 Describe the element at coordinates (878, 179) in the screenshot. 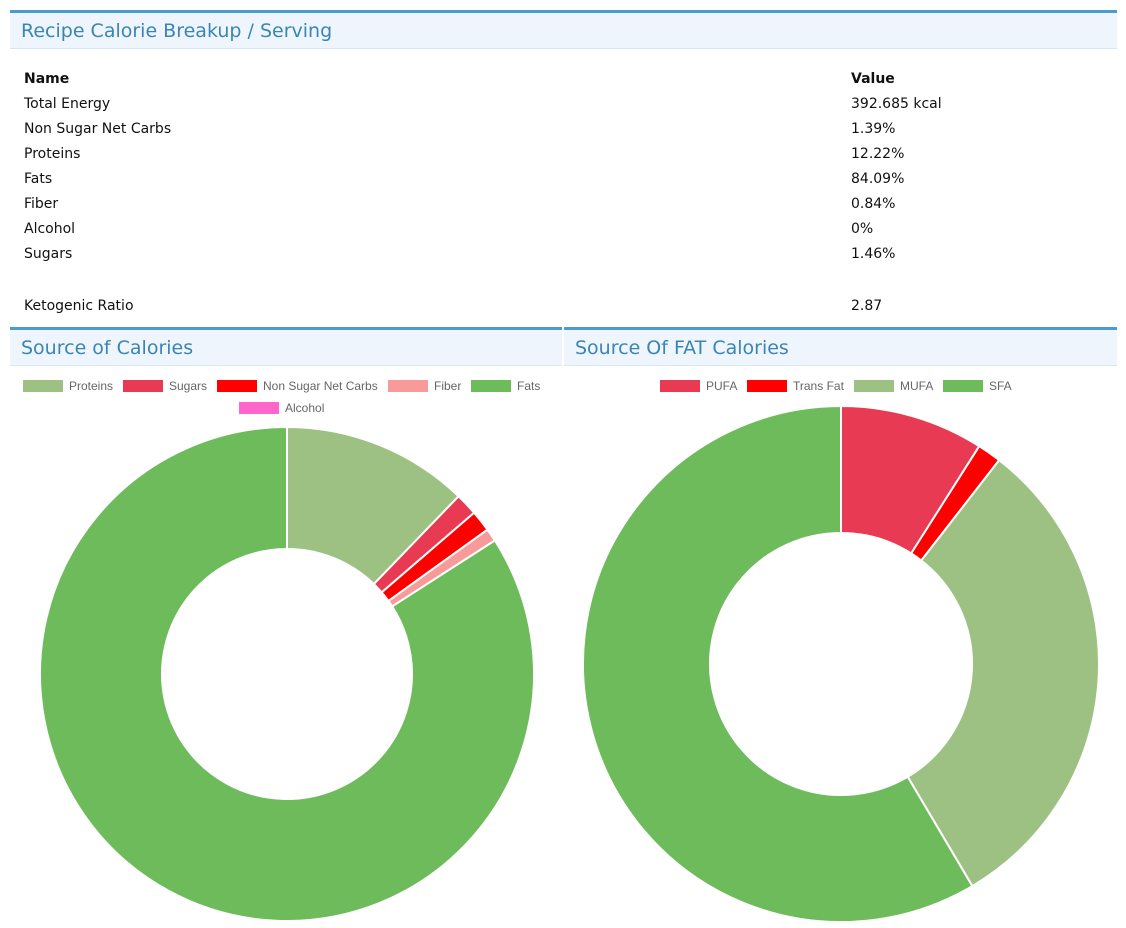

I see `row-value: 84.09%` at that location.